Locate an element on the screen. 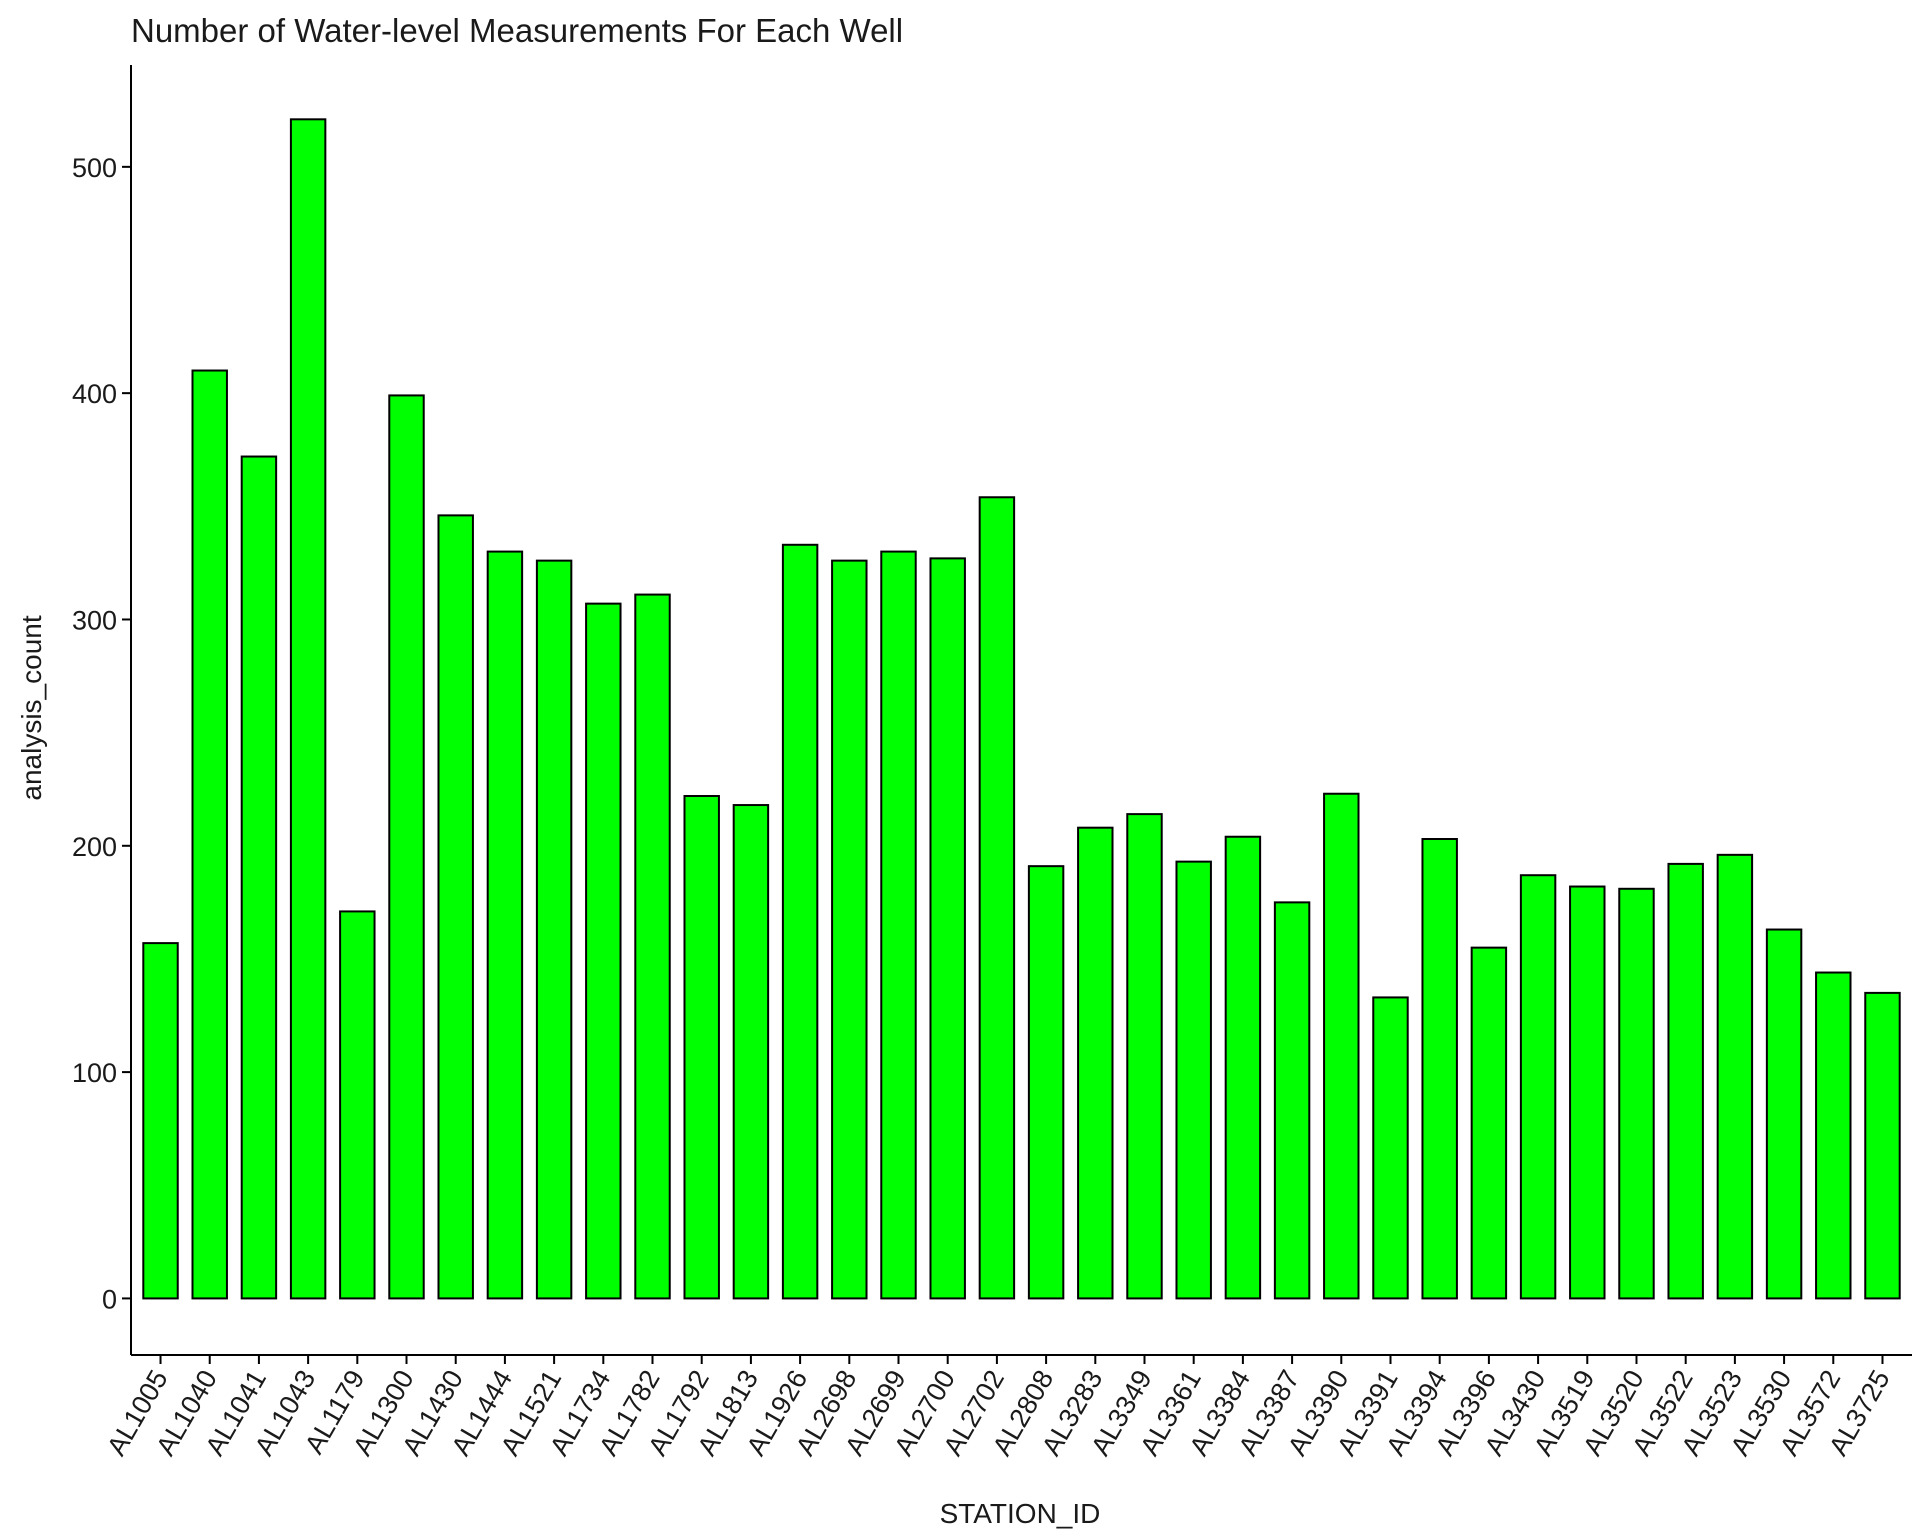 The height and width of the screenshot is (1536, 1920). x-axis-label: STATION_ID is located at coordinates (1020, 1513).